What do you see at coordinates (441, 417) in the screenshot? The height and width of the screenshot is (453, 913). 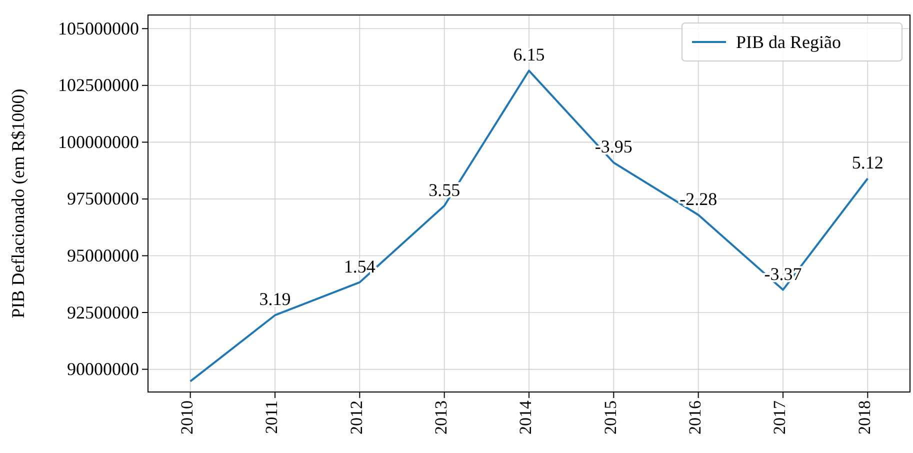 I see `x-tick-label: 2013` at bounding box center [441, 417].